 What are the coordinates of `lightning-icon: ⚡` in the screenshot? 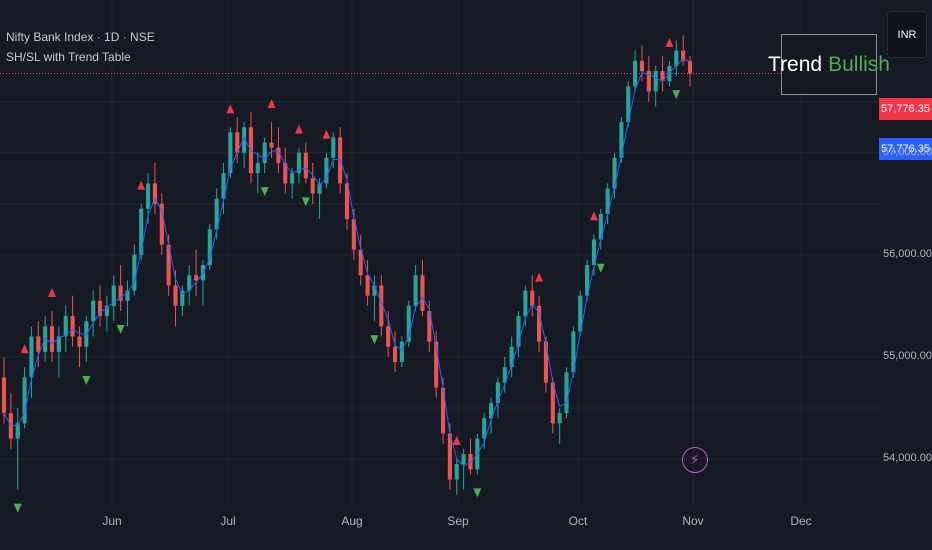 It's located at (695, 460).